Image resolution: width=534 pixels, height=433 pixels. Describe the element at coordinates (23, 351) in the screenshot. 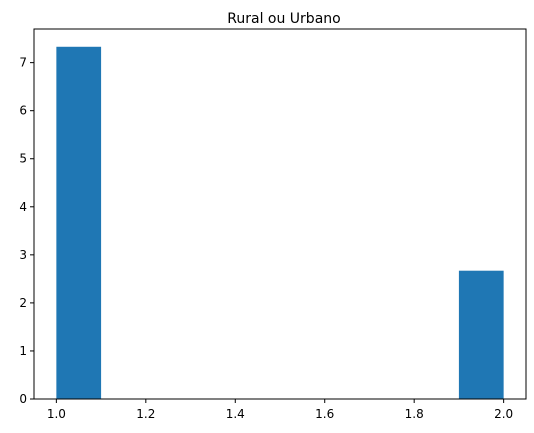

I see `y-tick-label: 1` at that location.